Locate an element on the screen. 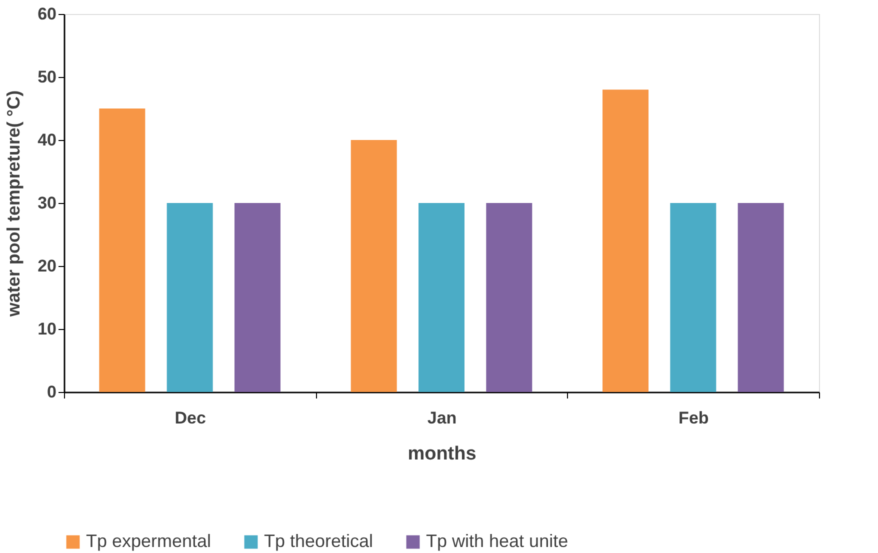 The height and width of the screenshot is (553, 878). y-tick-label: 0 is located at coordinates (51, 392).